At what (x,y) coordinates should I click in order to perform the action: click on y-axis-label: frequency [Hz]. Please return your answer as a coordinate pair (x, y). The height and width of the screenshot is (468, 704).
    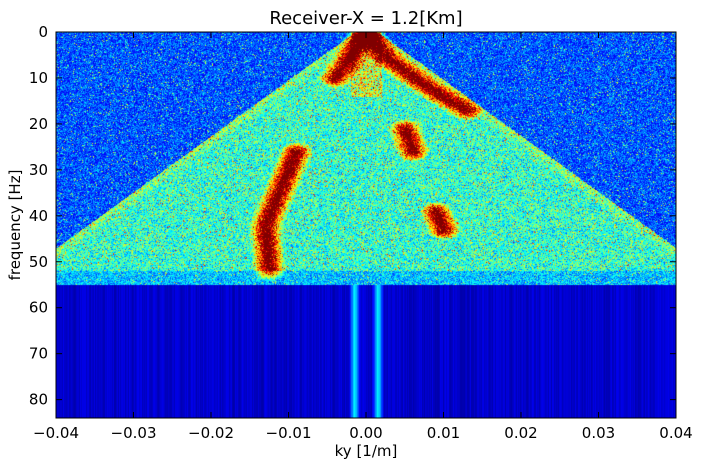
    Looking at the image, I should click on (15, 225).